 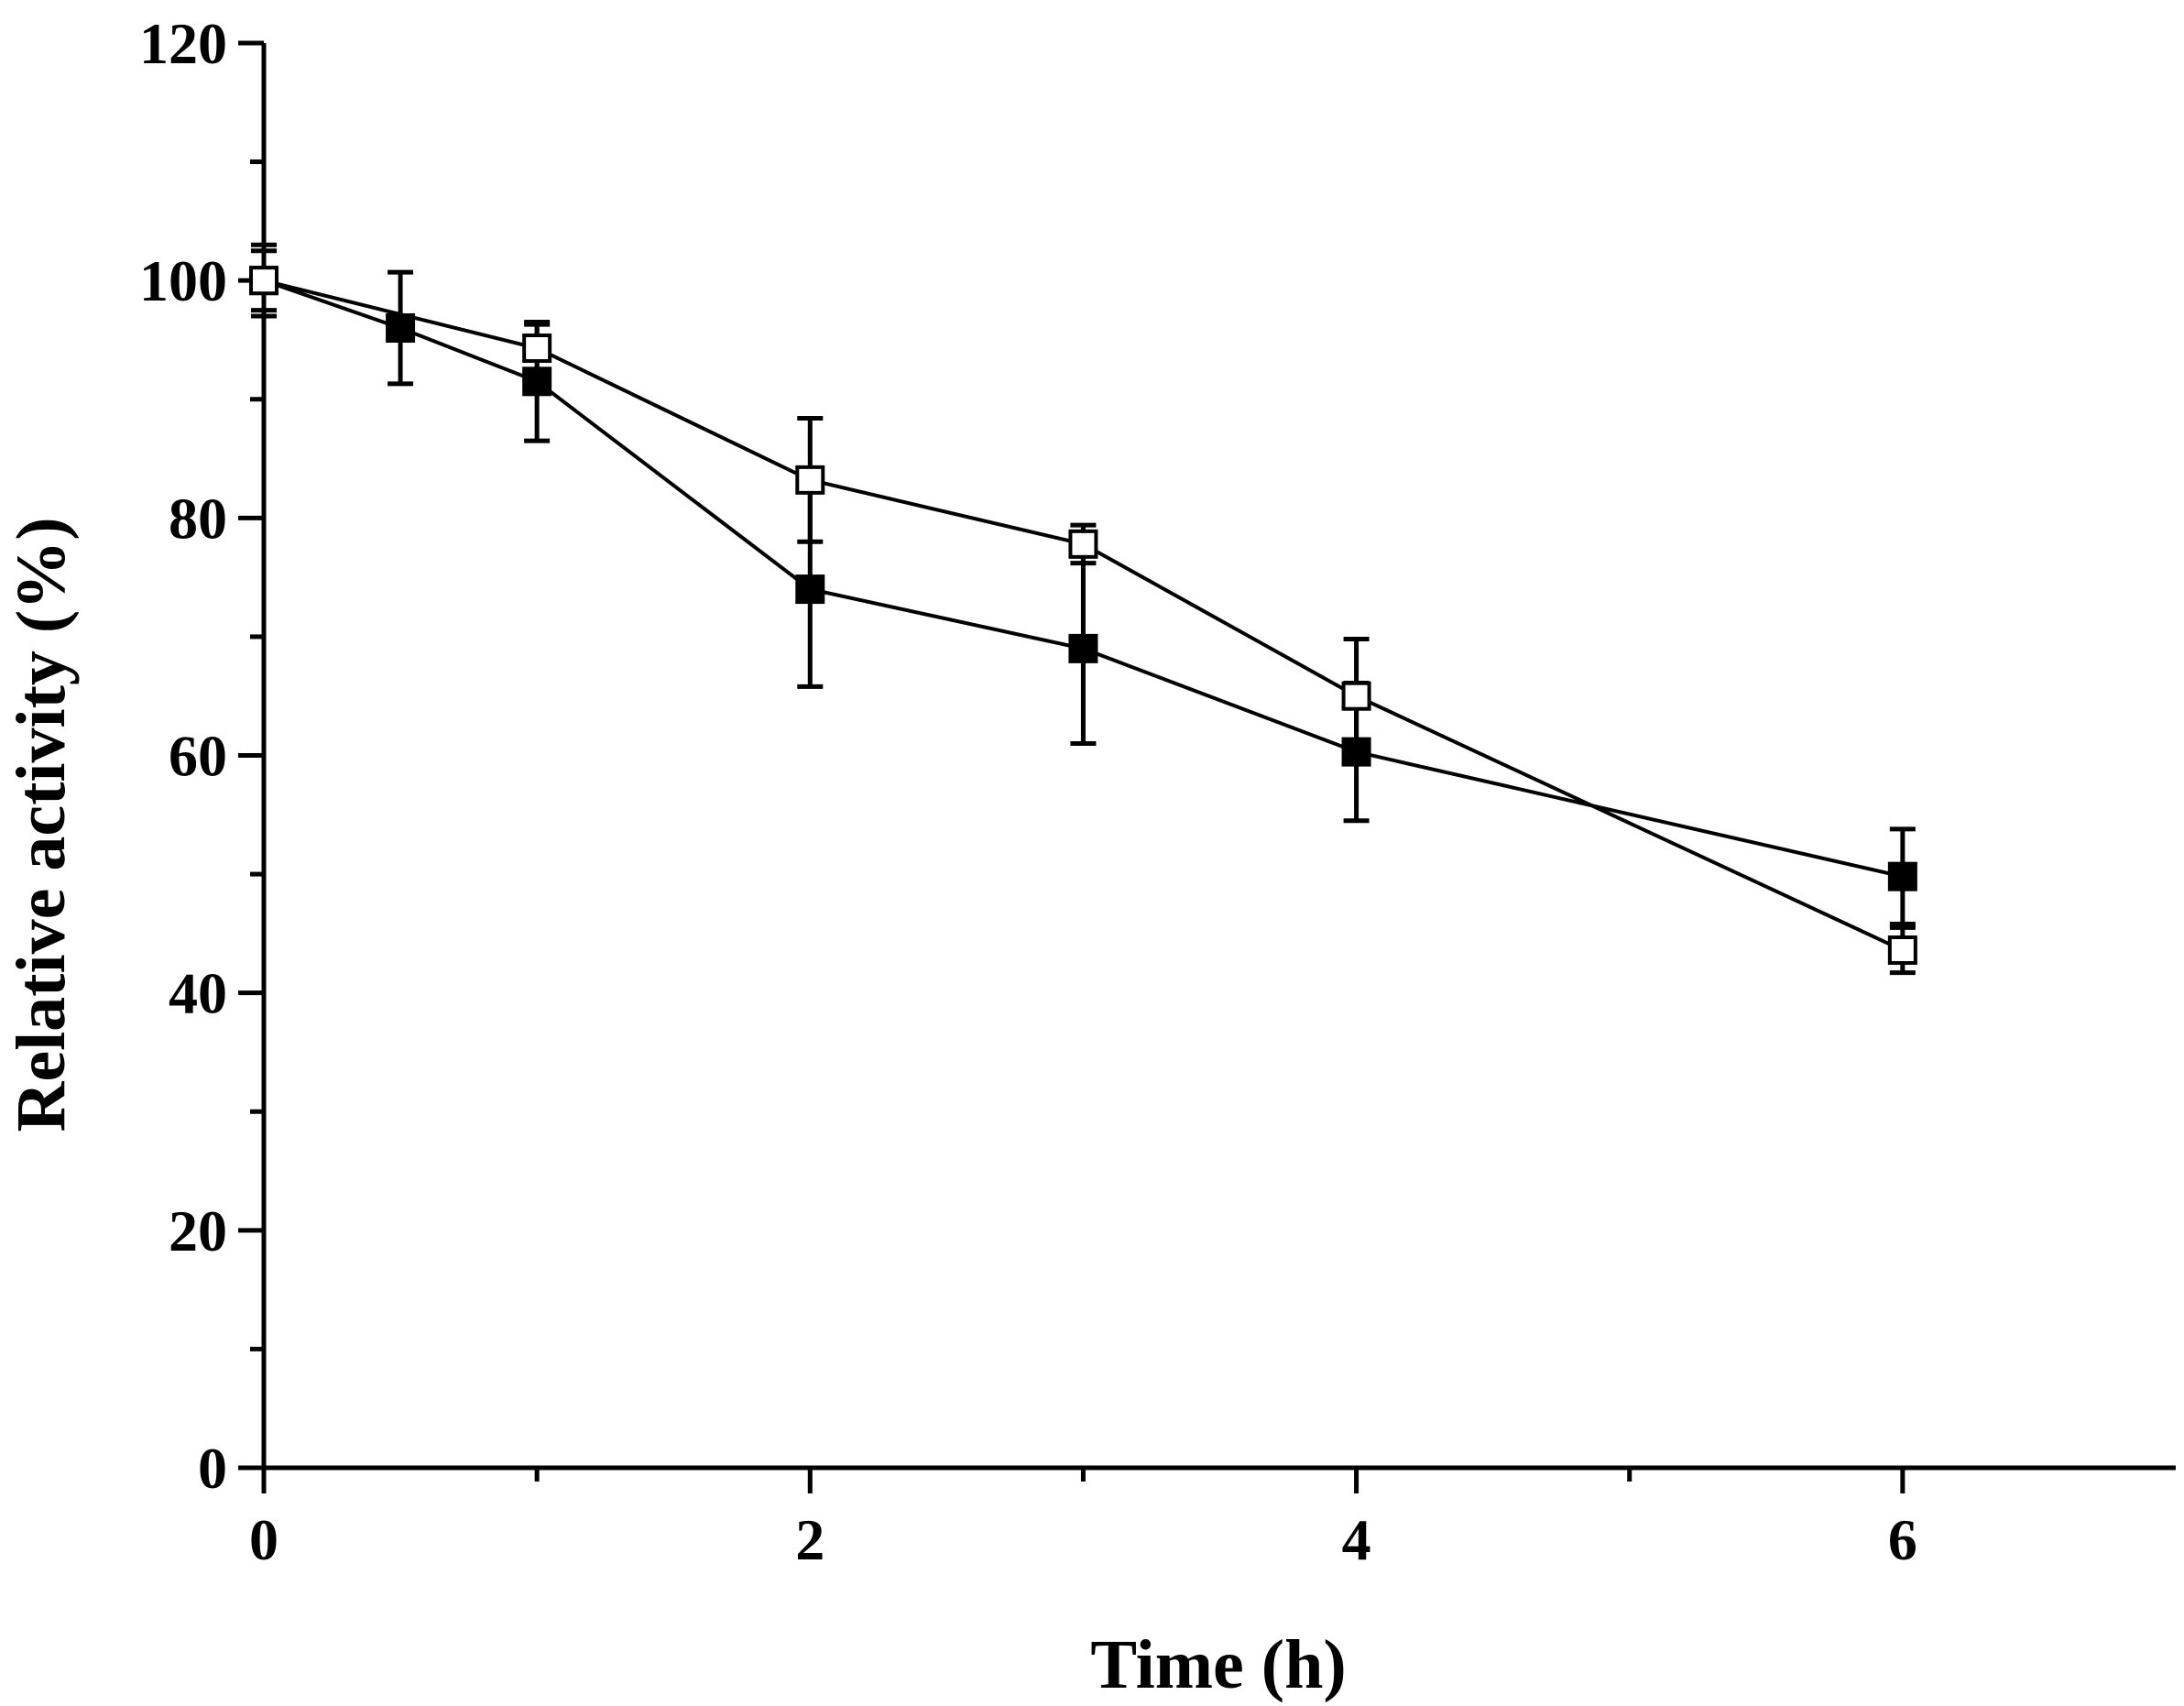 I want to click on y-tick-label: 80, so click(x=198, y=518).